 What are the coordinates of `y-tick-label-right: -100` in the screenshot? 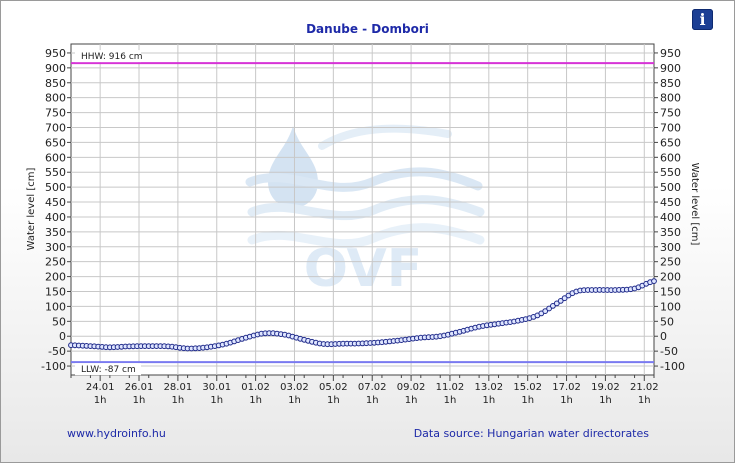 It's located at (672, 366).